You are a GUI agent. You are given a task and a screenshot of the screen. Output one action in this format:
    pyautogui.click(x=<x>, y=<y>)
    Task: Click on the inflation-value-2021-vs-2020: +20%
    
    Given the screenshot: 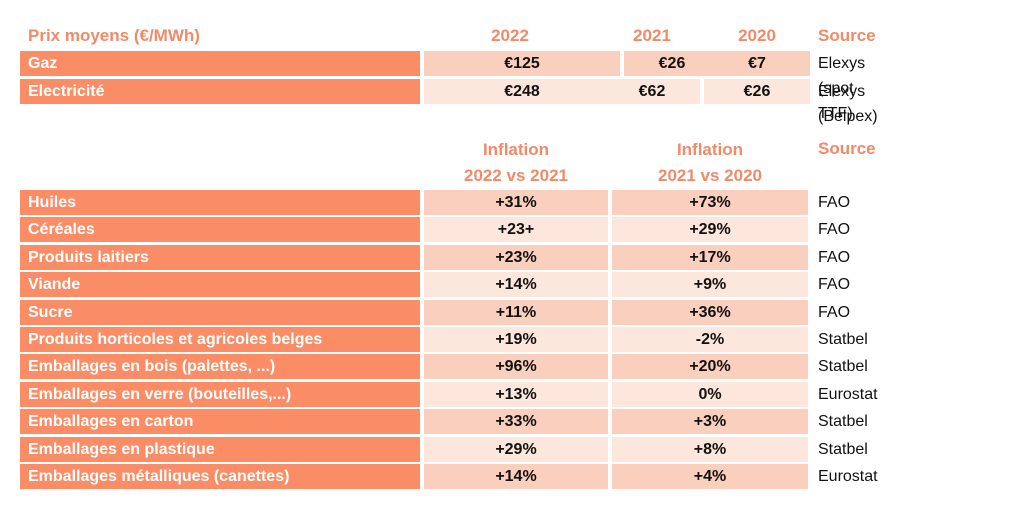 What is the action you would take?
    pyautogui.click(x=710, y=367)
    